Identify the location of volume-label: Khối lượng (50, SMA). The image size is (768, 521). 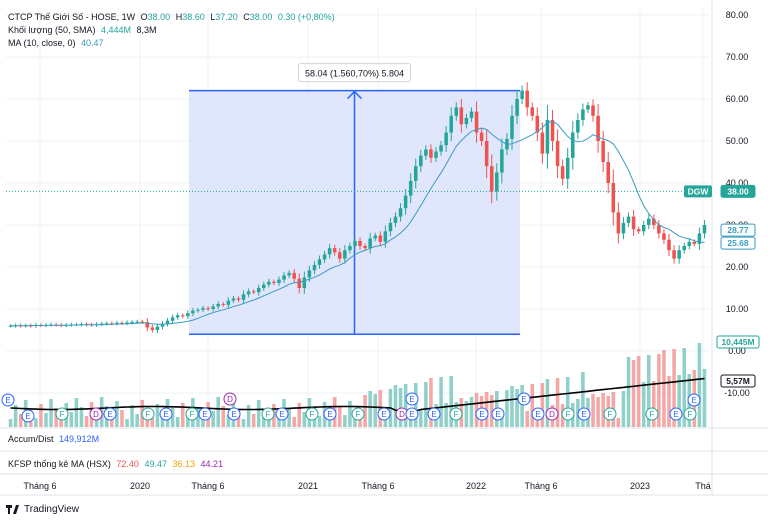
(52, 30).